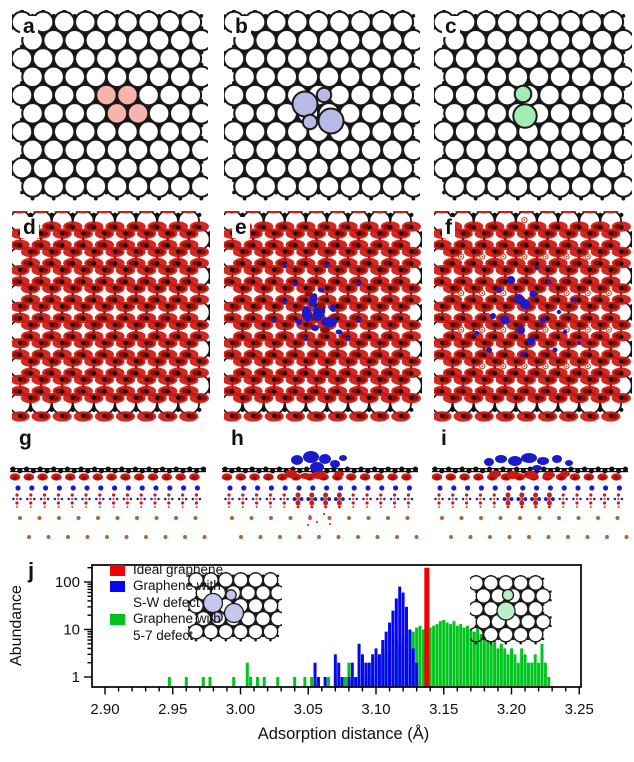 Image resolution: width=634 pixels, height=762 pixels. Describe the element at coordinates (177, 603) in the screenshot. I see `legend-label: S-W defect` at that location.